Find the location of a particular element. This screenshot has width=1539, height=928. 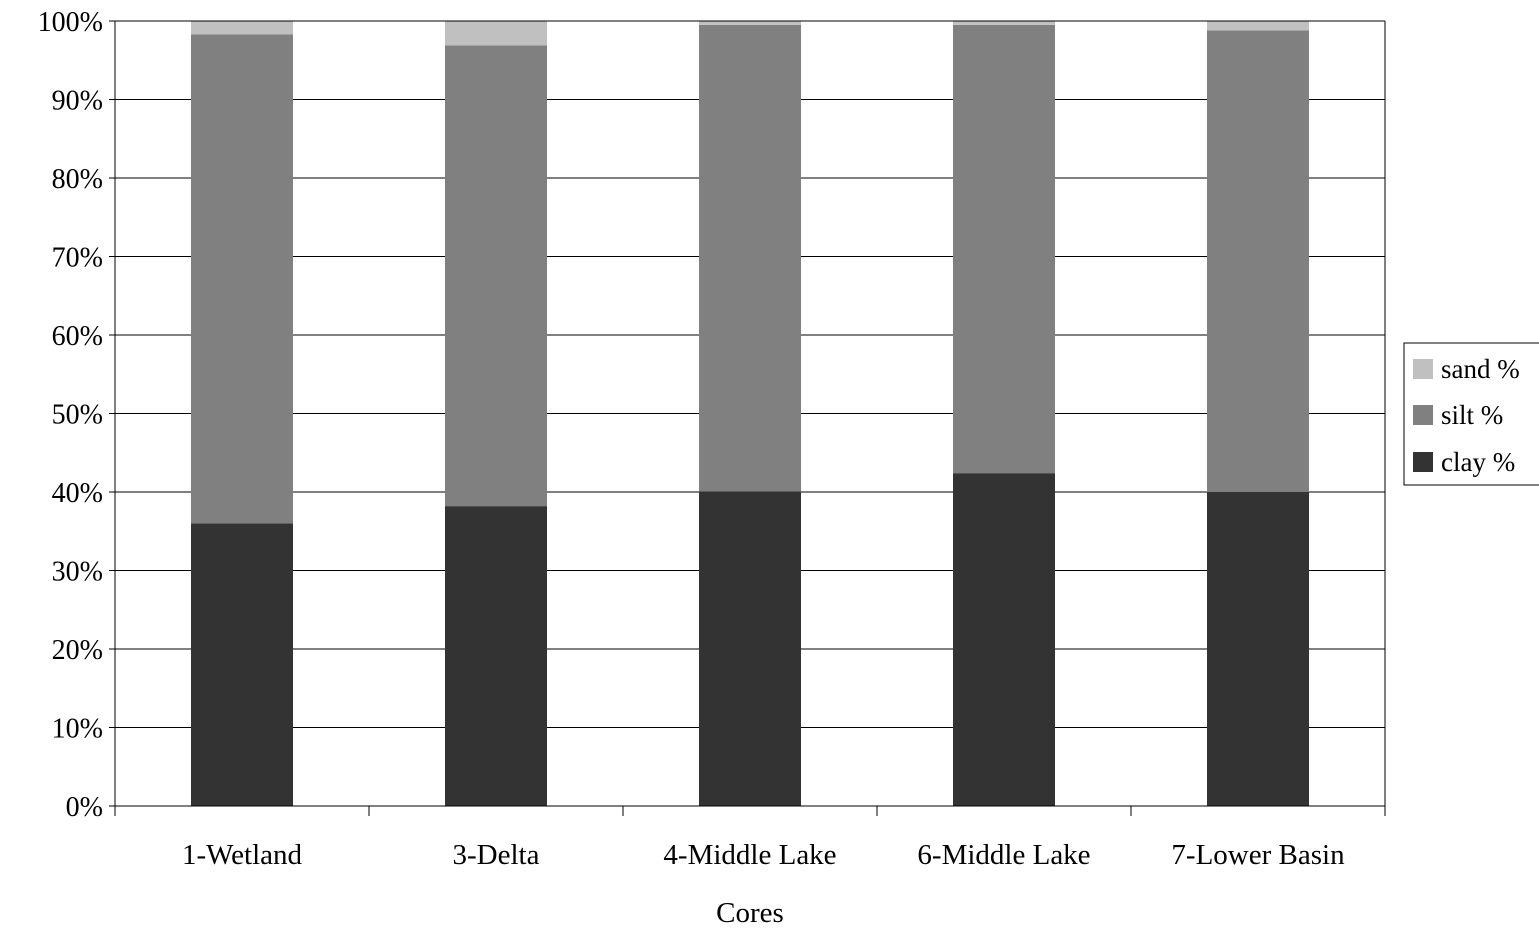

legend: sand % silt % clay % is located at coordinates (1471, 414).